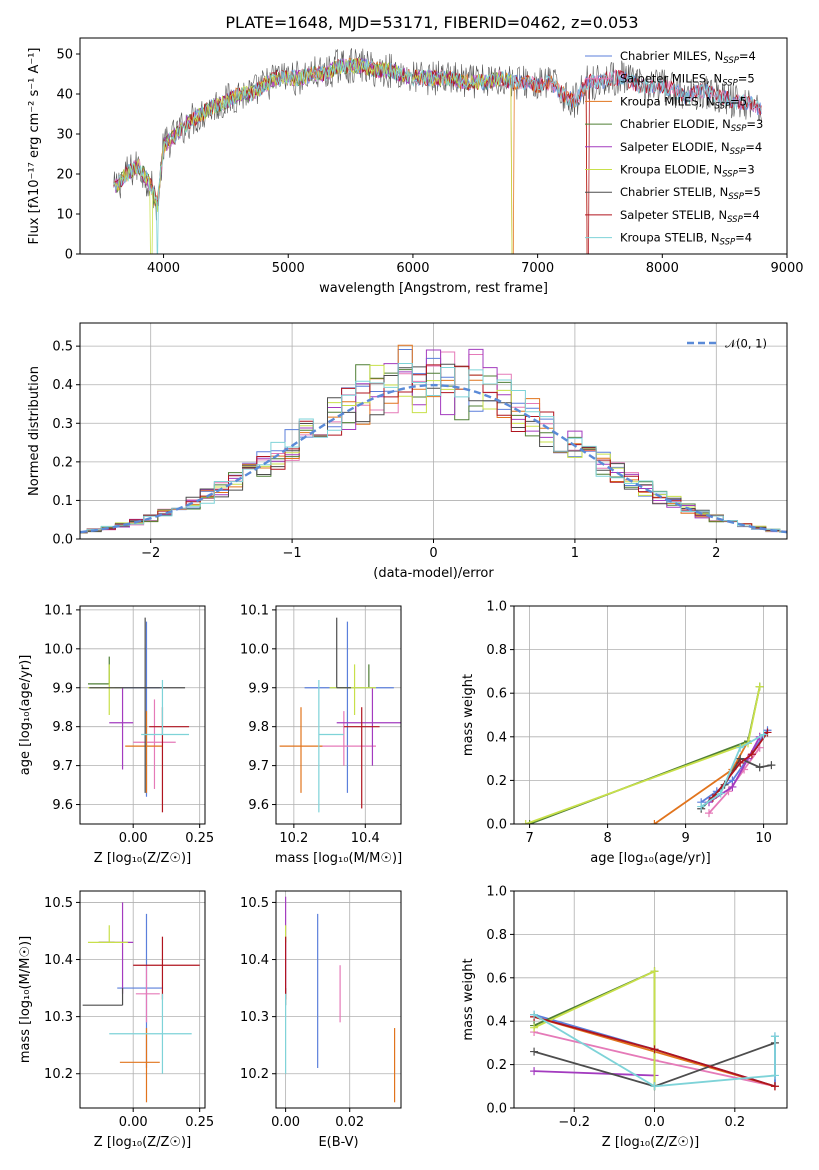 The height and width of the screenshot is (1170, 819). Describe the element at coordinates (716, 553) in the screenshot. I see `x-tick-label: 2` at that location.